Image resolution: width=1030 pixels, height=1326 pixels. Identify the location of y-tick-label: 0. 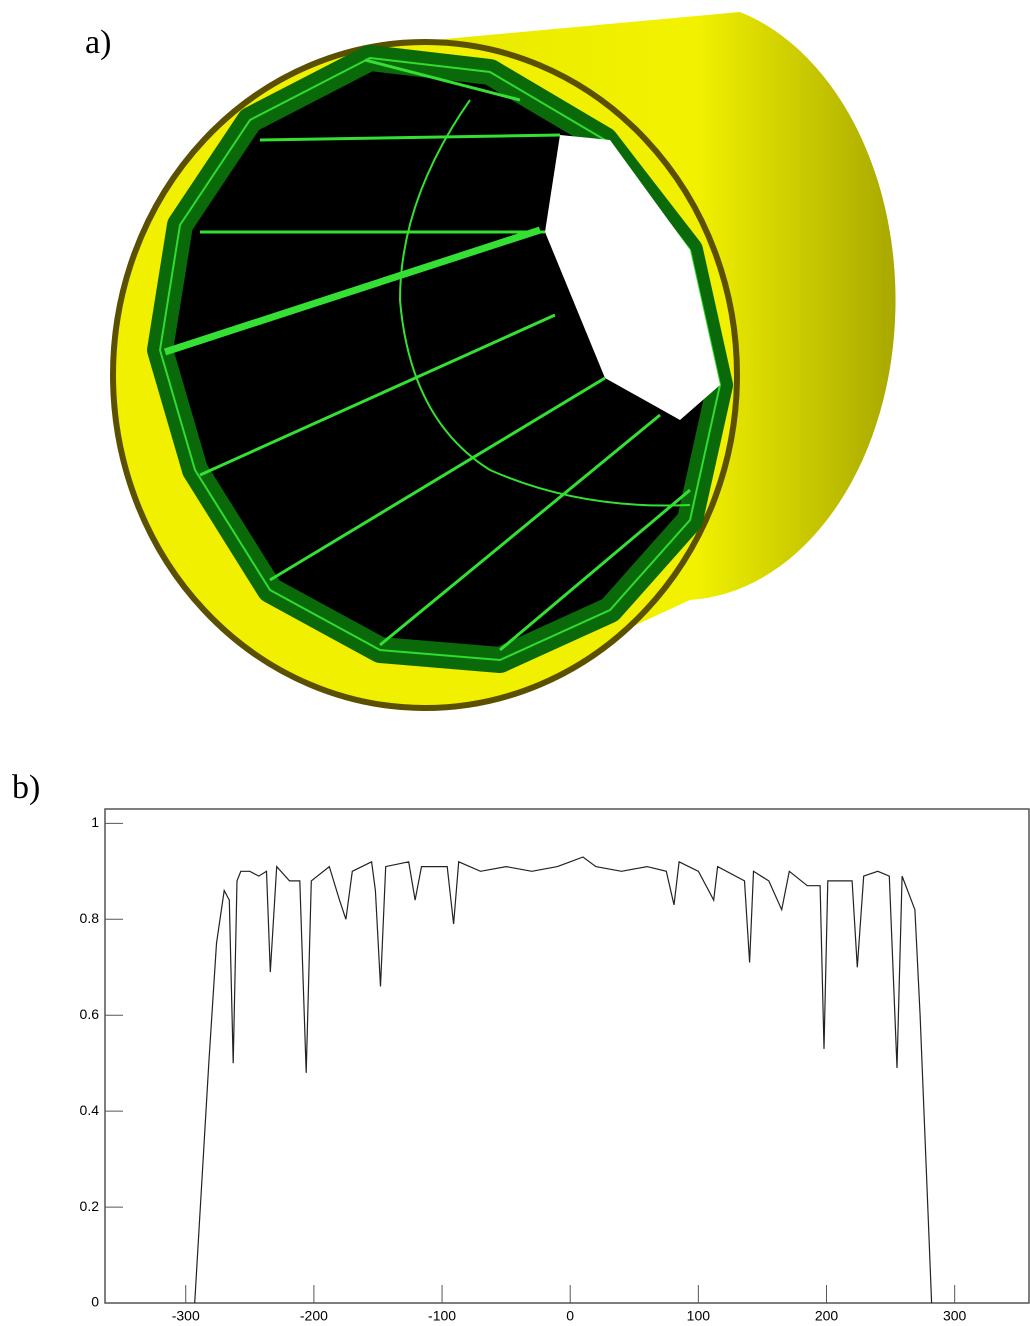
(95, 1302).